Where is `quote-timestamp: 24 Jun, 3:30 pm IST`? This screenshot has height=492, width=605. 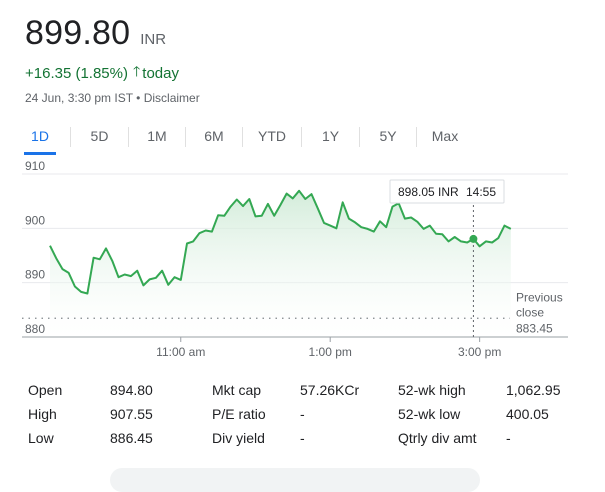
quote-timestamp: 24 Jun, 3:30 pm IST is located at coordinates (79, 98).